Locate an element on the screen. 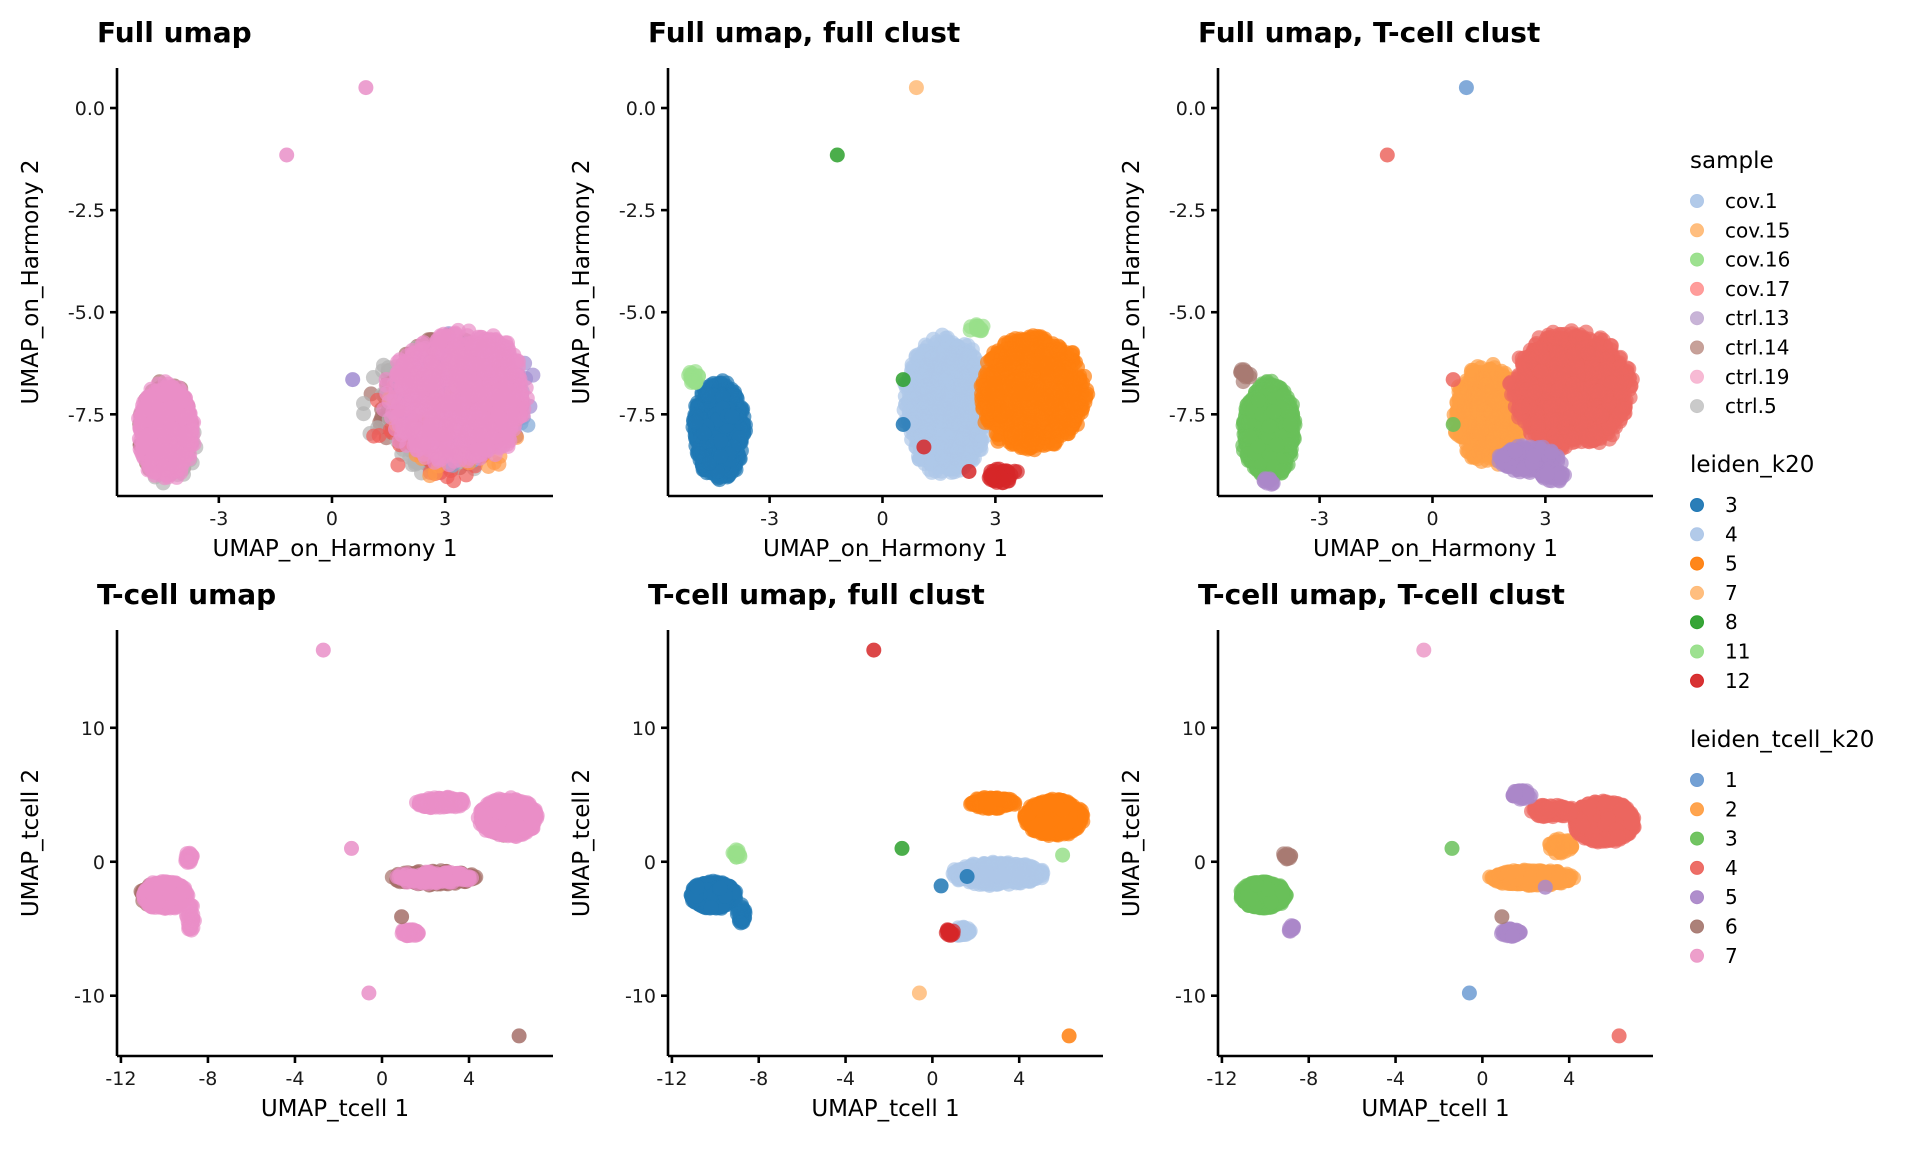  panel-title: Full umap, T-cell clust is located at coordinates (1369, 32).